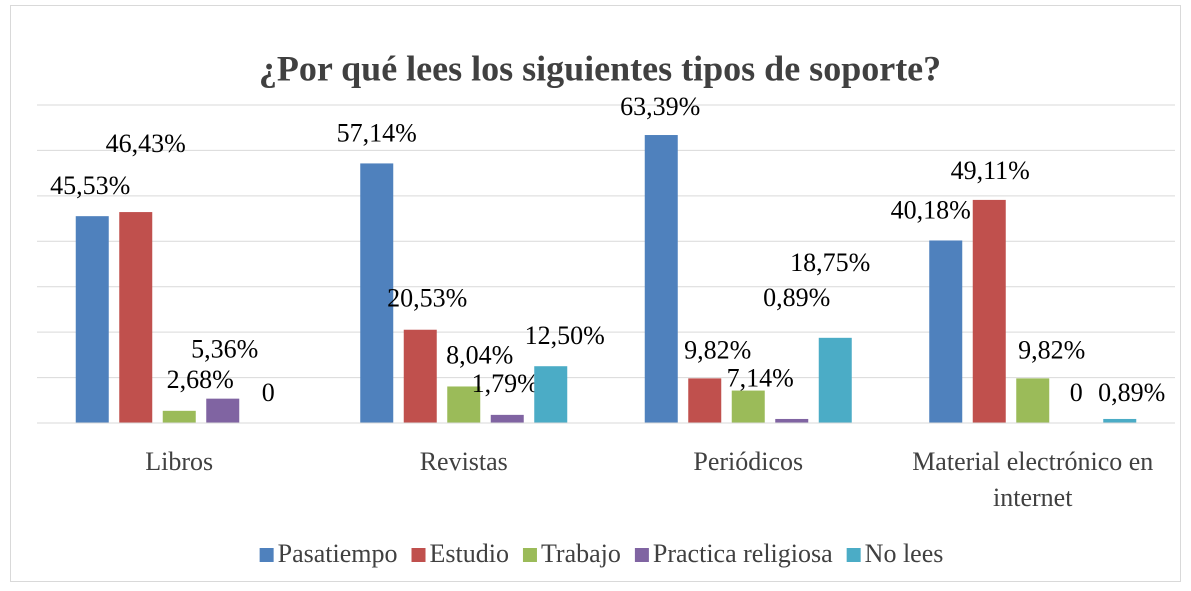  Describe the element at coordinates (224, 349) in the screenshot. I see `data-label: 5,36%` at that location.